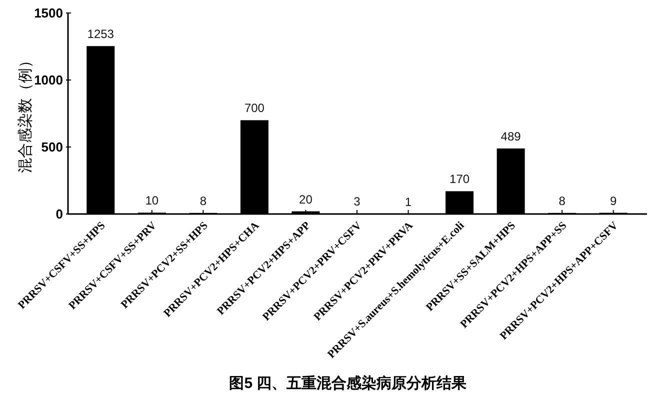 This screenshot has height=411, width=650. Describe the element at coordinates (348, 383) in the screenshot. I see `title: 图5 四、五重混合感染病原分析结果` at that location.